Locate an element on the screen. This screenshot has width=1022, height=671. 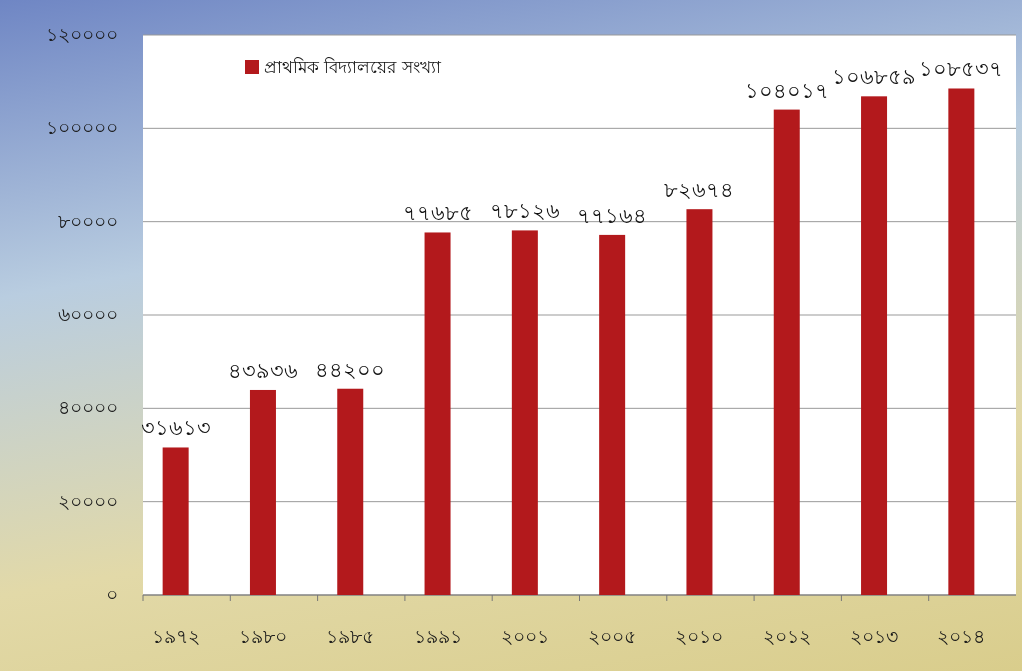
y-tick-label: ০ is located at coordinates (112, 594).